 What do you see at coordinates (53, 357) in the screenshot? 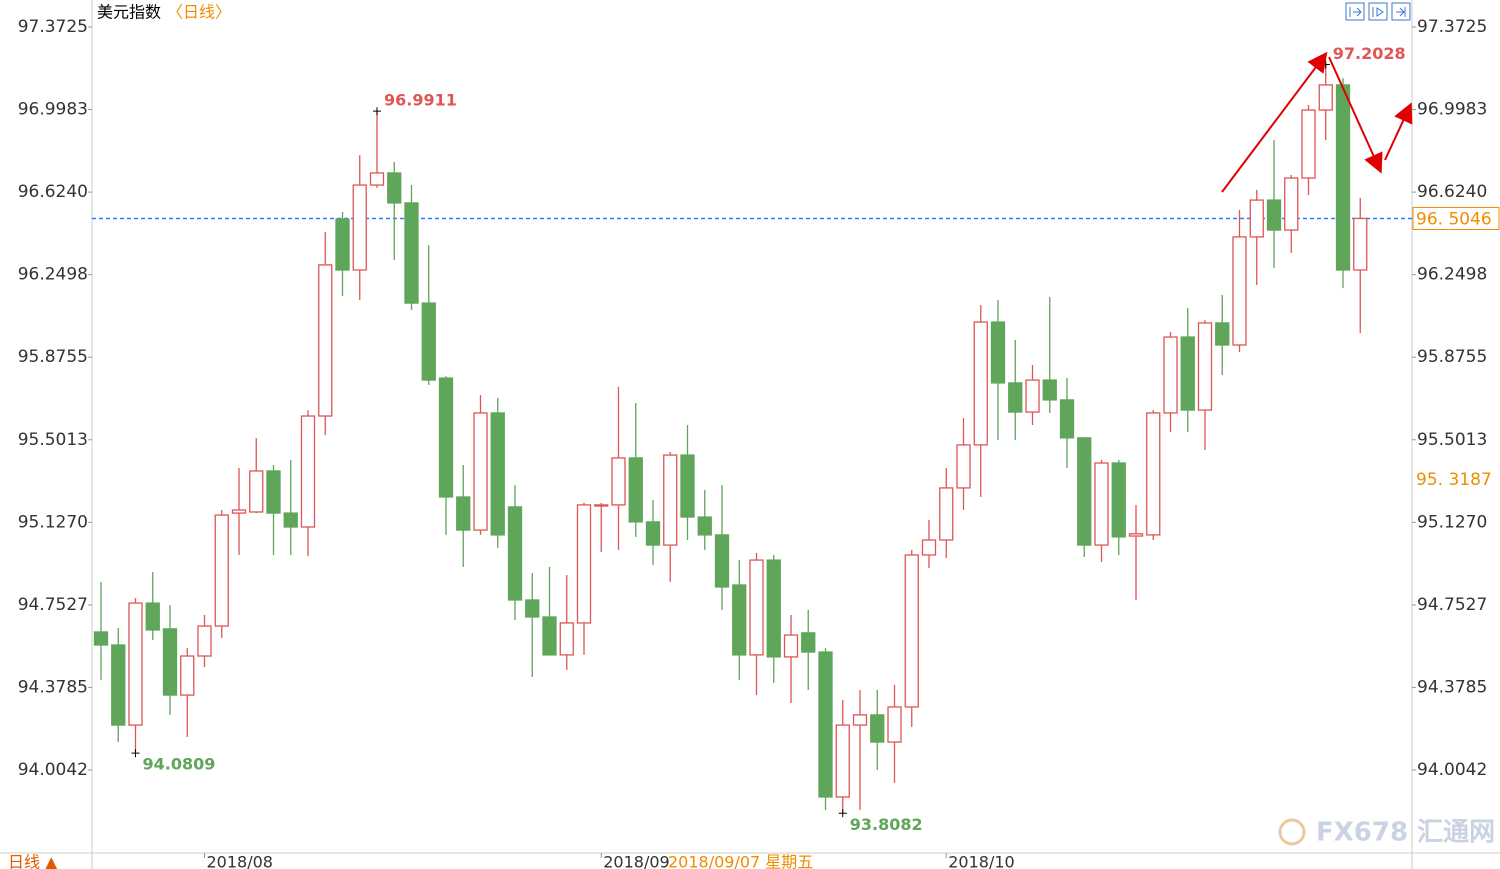
I see `y-tick-label: 95.8755` at bounding box center [53, 357].